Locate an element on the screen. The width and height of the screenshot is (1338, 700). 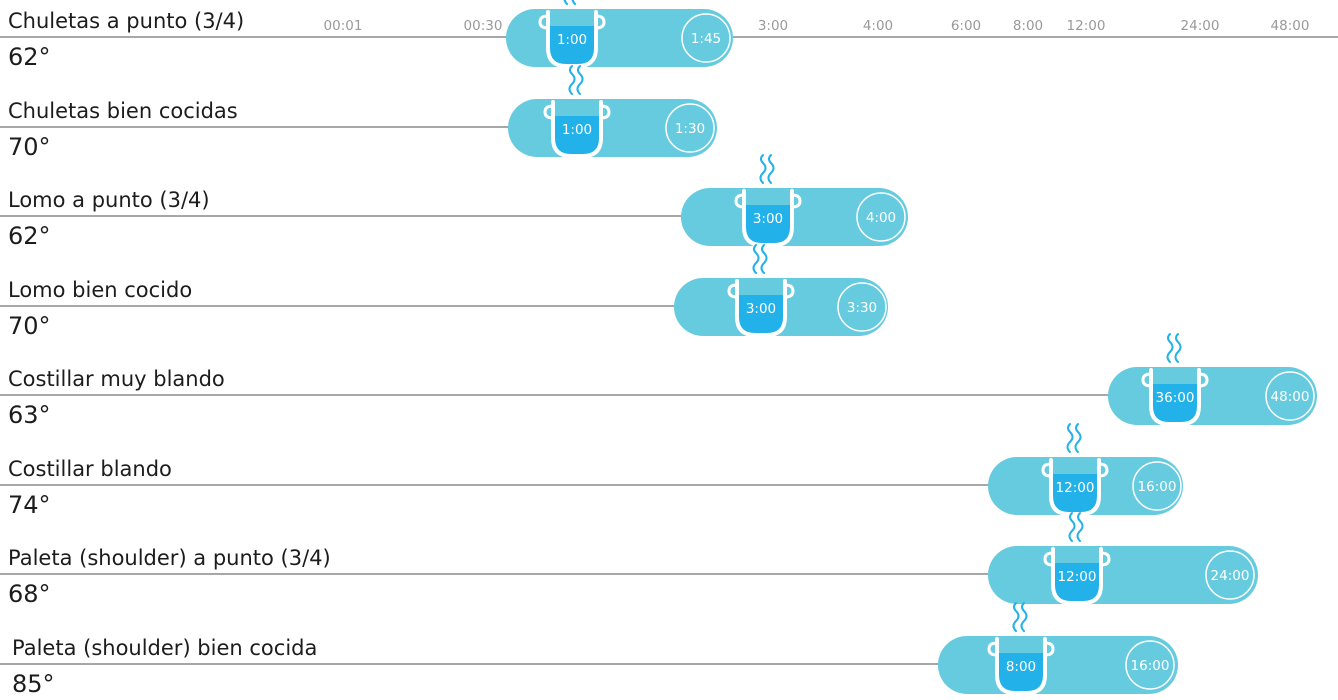
row-name-label: Lomo a punto (3/4) is located at coordinates (109, 200).